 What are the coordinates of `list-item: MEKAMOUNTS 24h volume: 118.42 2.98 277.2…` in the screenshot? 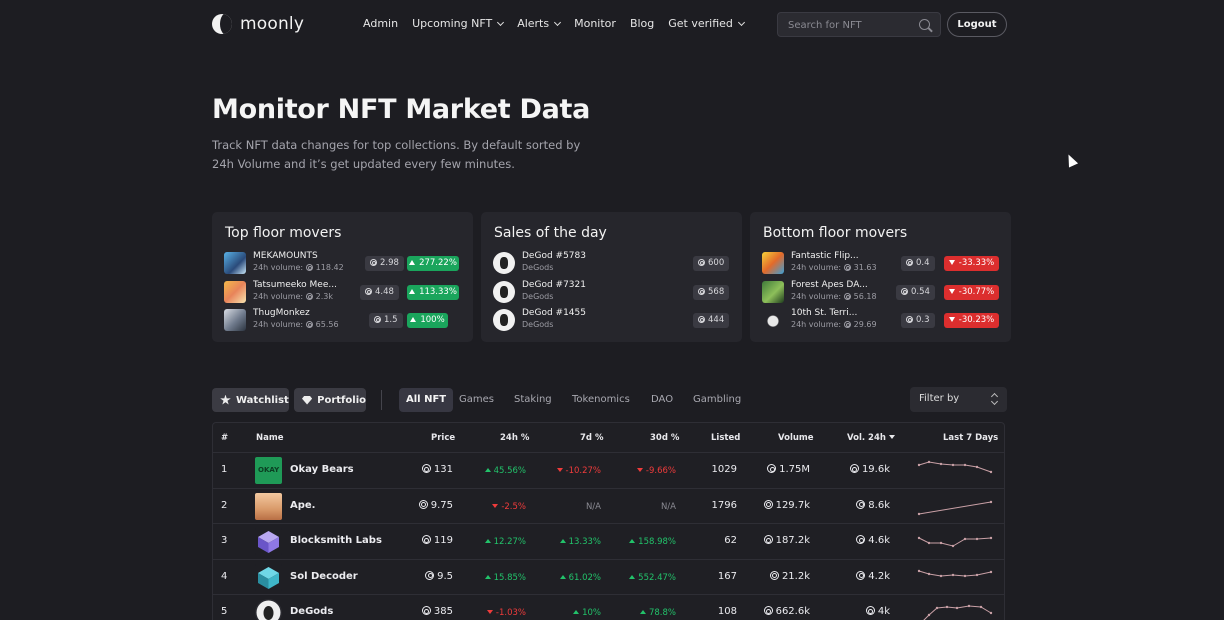 It's located at (343, 263).